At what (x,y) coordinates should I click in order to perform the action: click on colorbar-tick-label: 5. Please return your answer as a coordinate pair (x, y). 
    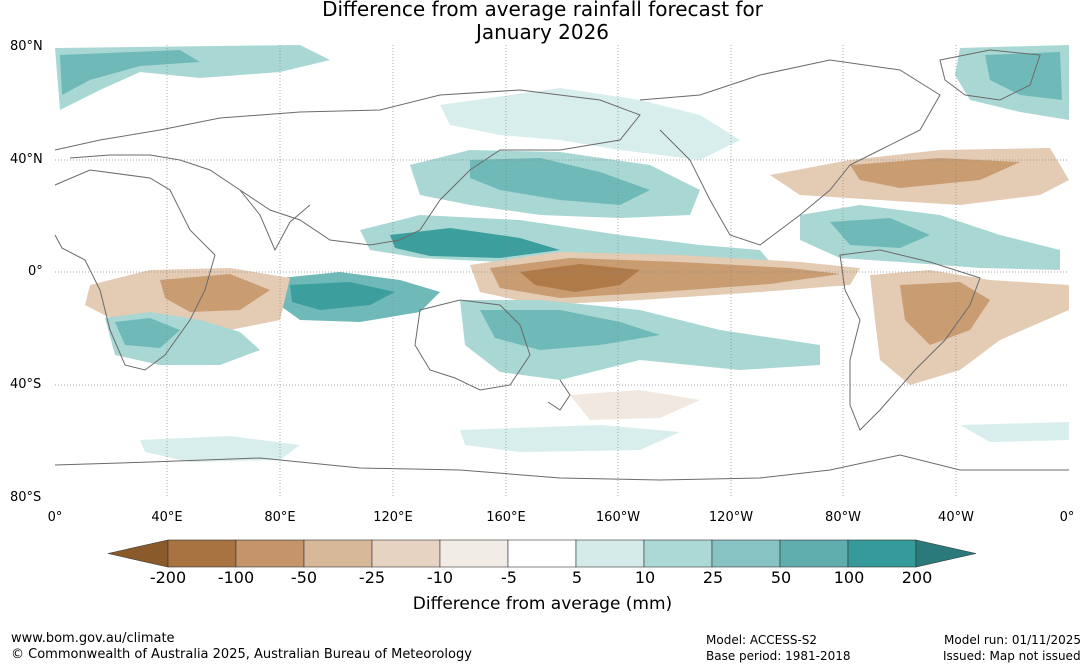
    Looking at the image, I should click on (577, 577).